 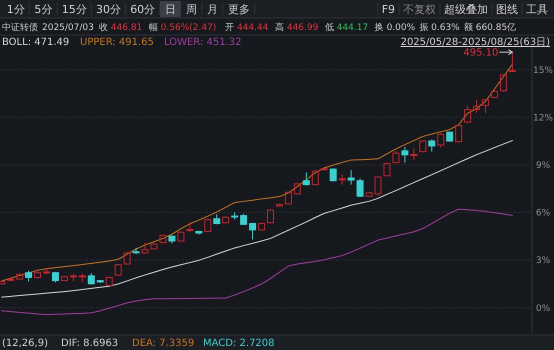 I want to click on text: 不复权, so click(x=419, y=9).